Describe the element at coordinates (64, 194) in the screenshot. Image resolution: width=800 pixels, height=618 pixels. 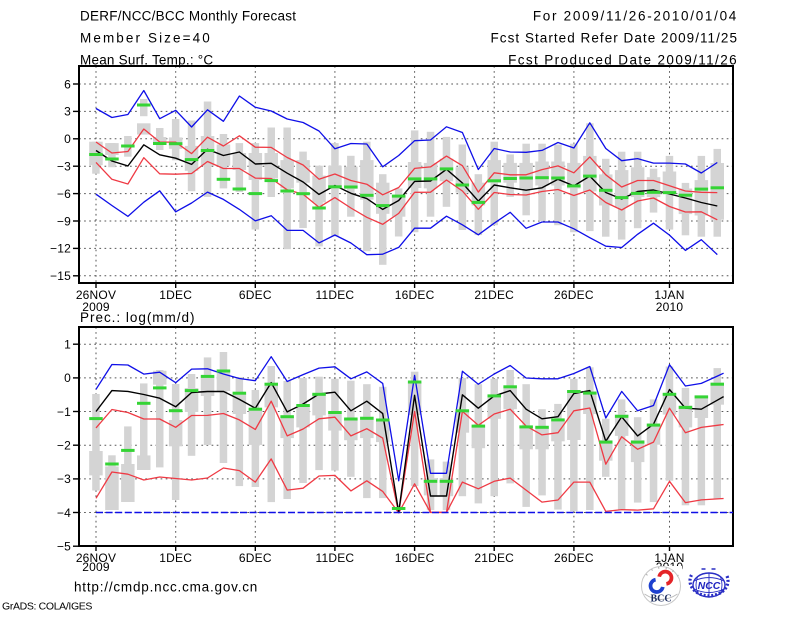
I see `svg-text: −6` at that location.